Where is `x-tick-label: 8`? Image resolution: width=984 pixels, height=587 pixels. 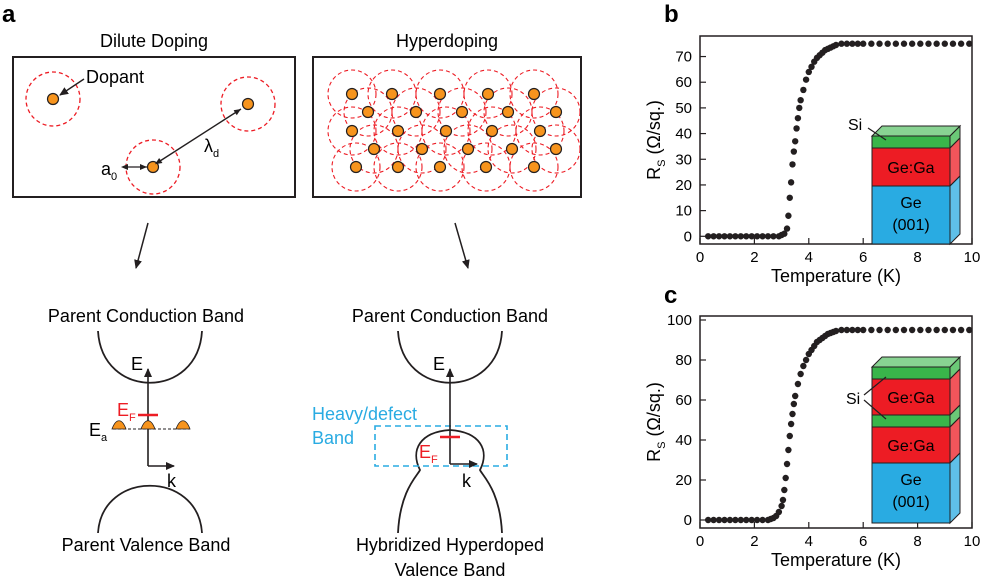 x-tick-label: 8 is located at coordinates (917, 541).